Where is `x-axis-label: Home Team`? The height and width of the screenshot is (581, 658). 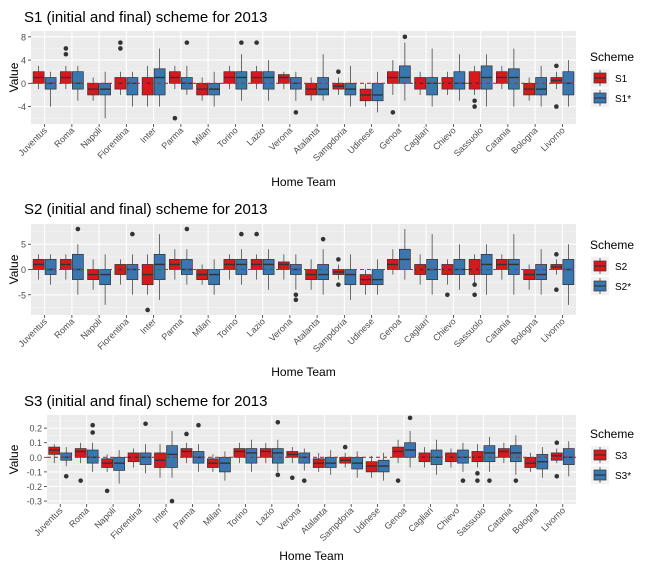 x-axis-label: Home Team is located at coordinates (303, 182).